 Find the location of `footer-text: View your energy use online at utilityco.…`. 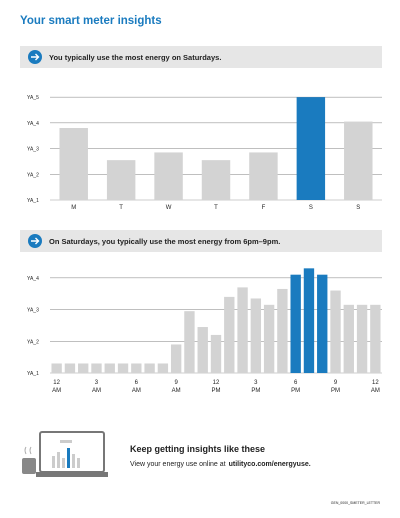

footer-text: View your energy use online at utilityco.… is located at coordinates (220, 464).